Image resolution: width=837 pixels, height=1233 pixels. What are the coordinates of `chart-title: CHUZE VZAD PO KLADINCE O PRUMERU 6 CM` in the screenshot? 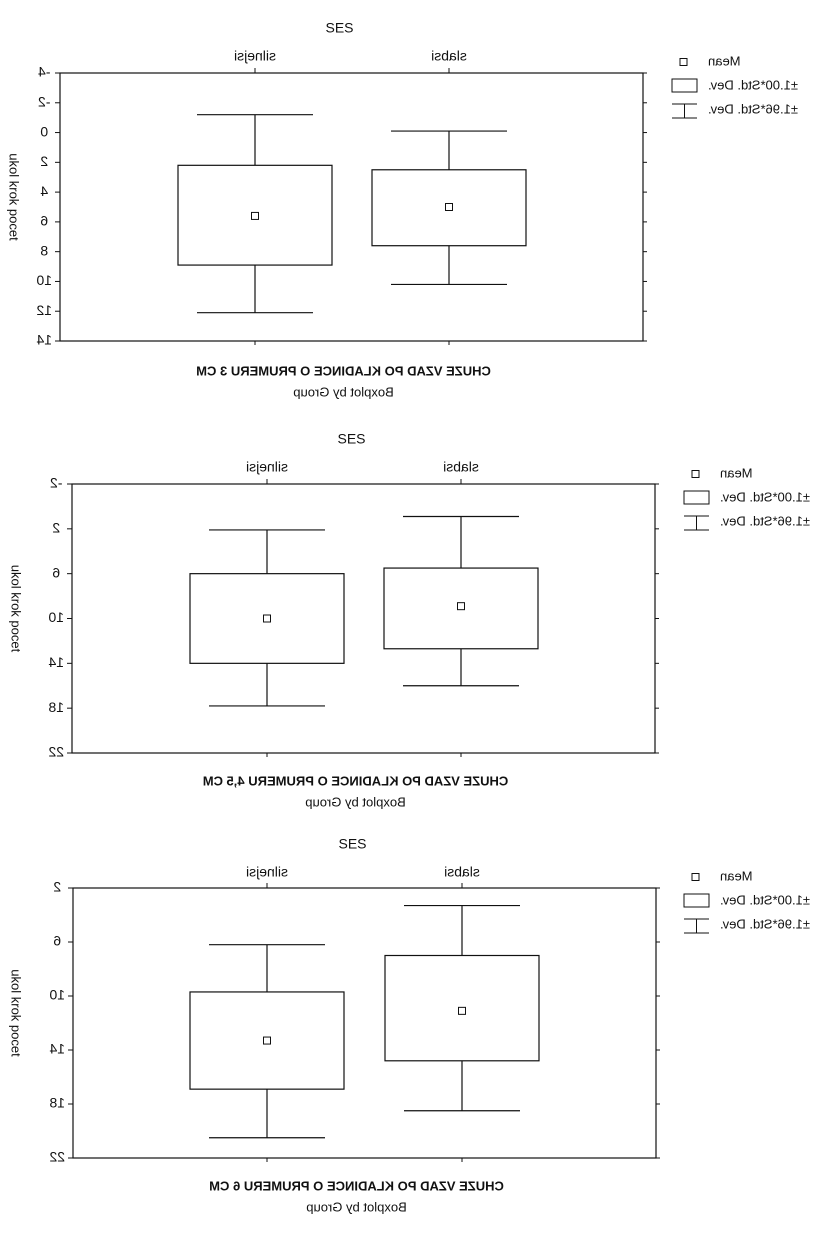 It's located at (356, 1185).